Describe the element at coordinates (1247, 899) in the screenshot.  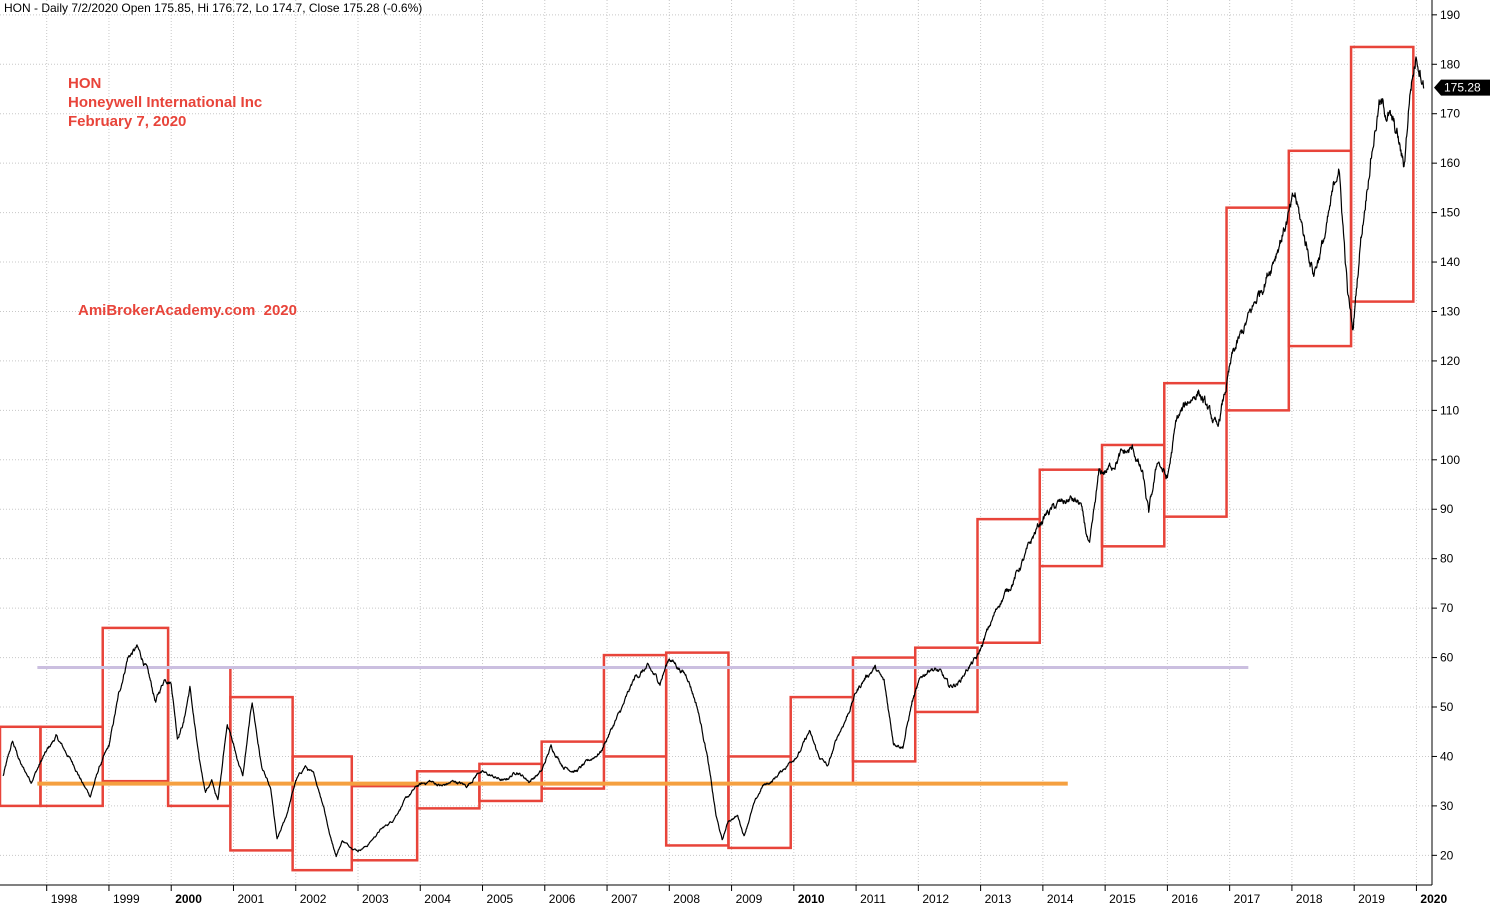
I see `x-tick-label: 2017` at that location.